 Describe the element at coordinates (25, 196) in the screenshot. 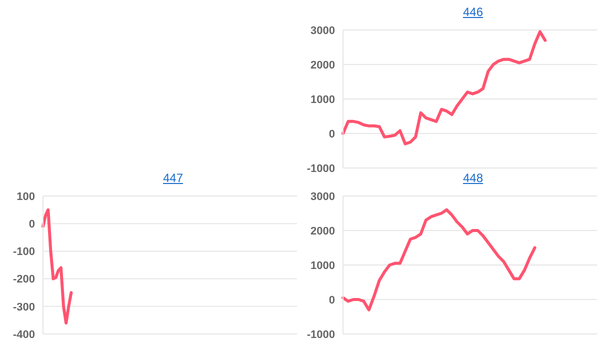

I see `y-tick-label: 100` at that location.